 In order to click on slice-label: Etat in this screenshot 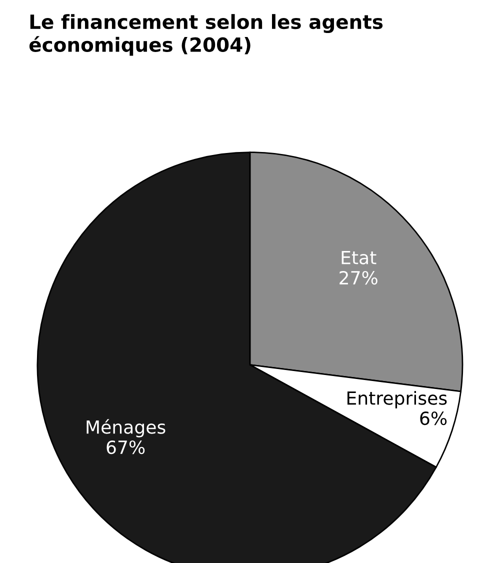, I will do `click(359, 257)`.